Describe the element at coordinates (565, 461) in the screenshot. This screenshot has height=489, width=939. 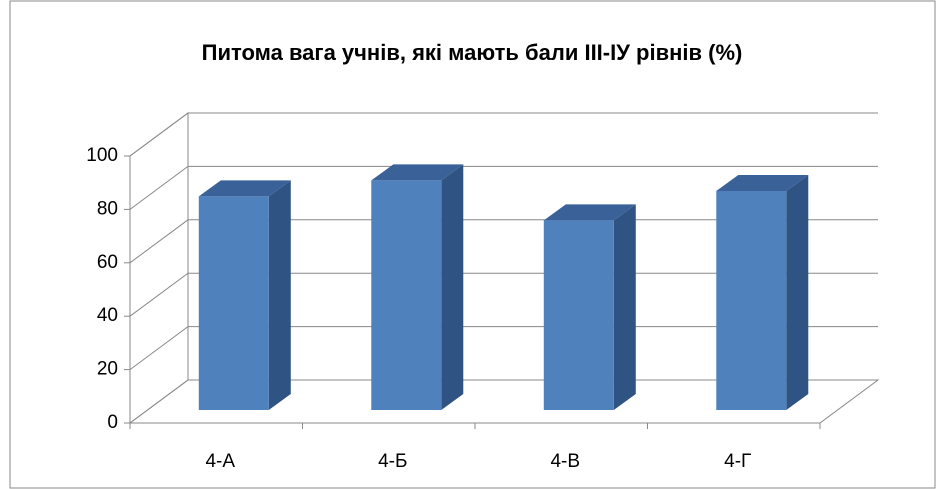
I see `x-tick-label: 4-В` at that location.